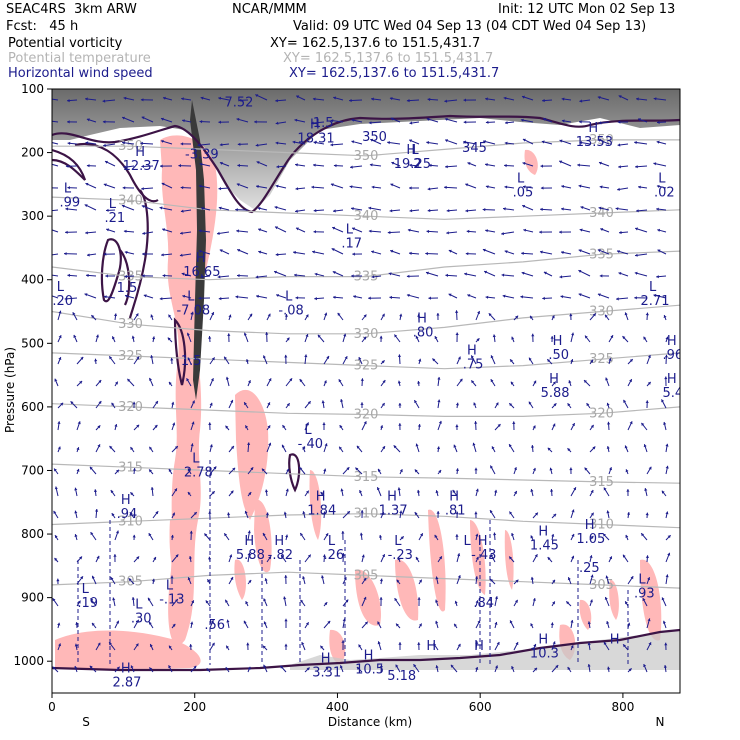  Describe the element at coordinates (32, 407) in the screenshot. I see `y-tick-label: 600` at that location.